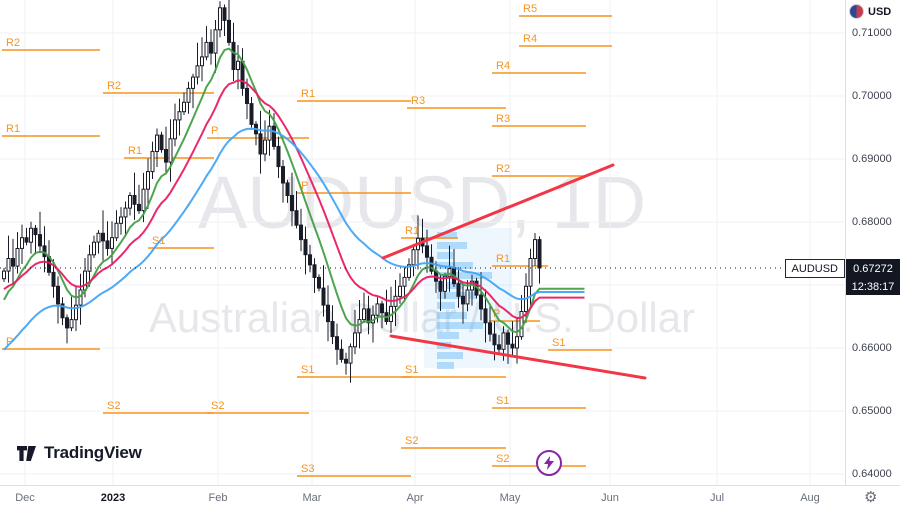 The width and height of the screenshot is (900, 510). I want to click on time-tick: Jun, so click(610, 498).